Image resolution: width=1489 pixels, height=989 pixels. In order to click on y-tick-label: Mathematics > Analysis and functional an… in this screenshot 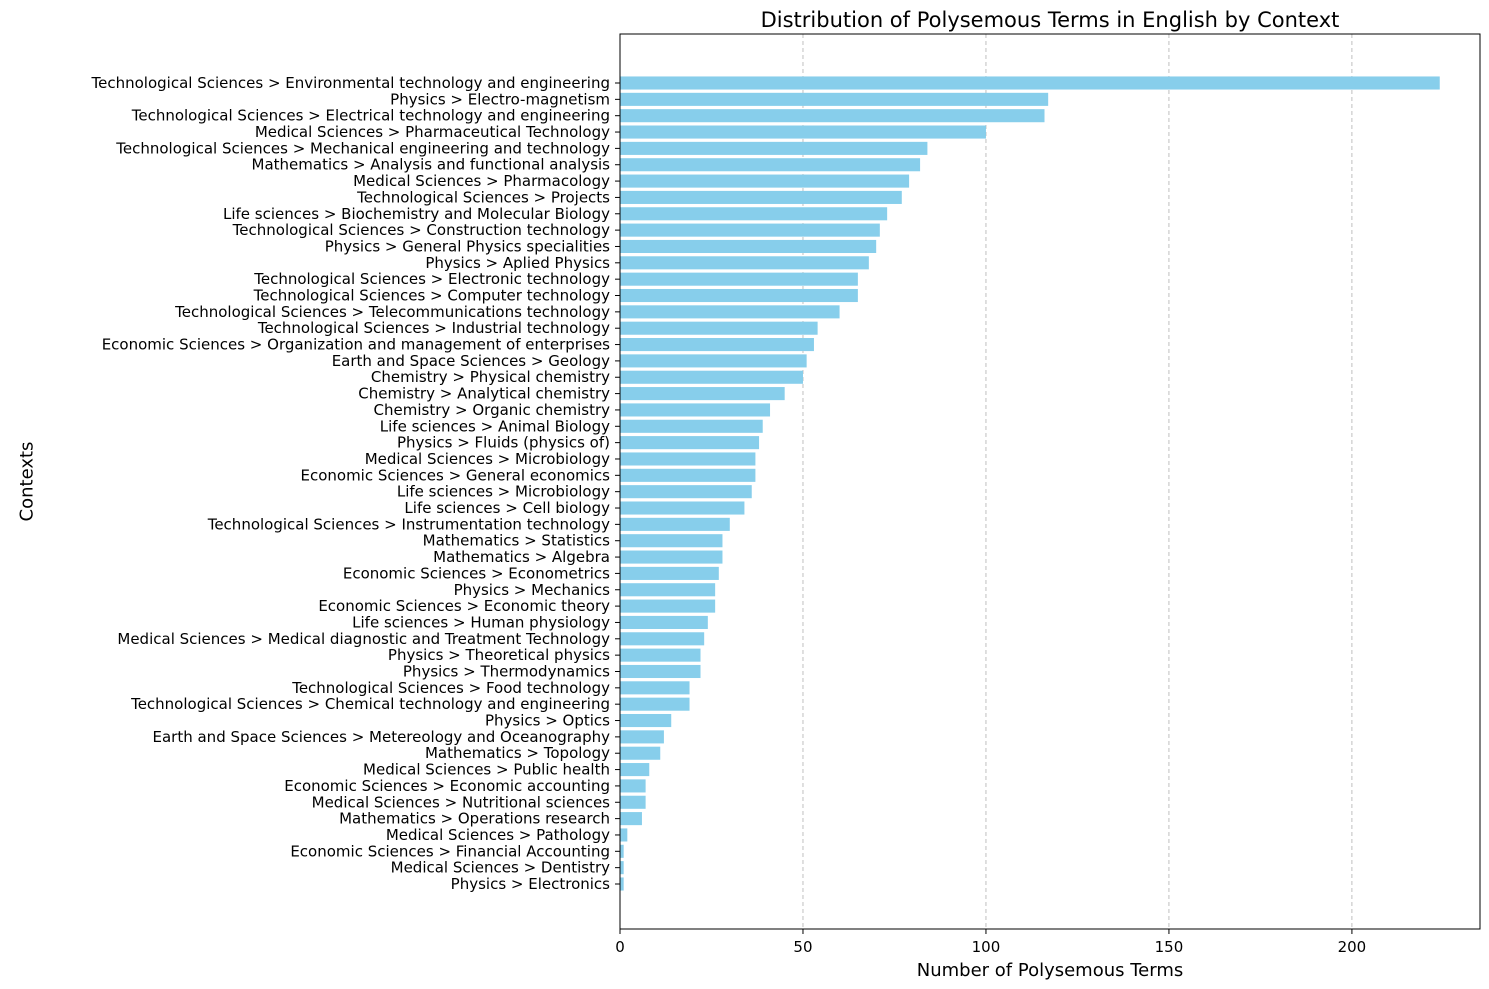, I will do `click(431, 165)`.